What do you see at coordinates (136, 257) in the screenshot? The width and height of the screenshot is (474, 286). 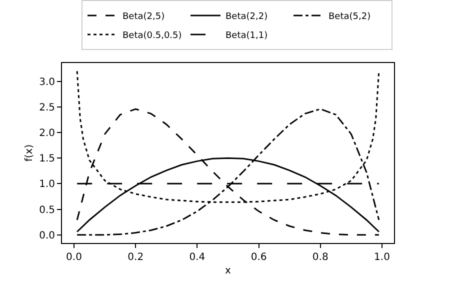 I see `x-tick-label: 0.2` at bounding box center [136, 257].